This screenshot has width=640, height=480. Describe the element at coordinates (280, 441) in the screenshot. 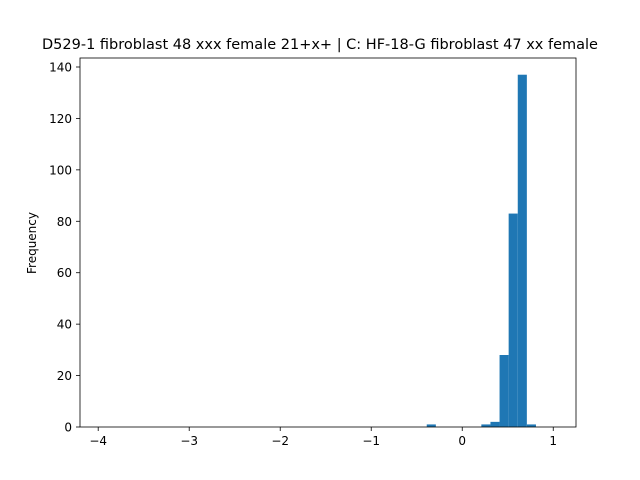

I see `x-tick-label: −2` at that location.